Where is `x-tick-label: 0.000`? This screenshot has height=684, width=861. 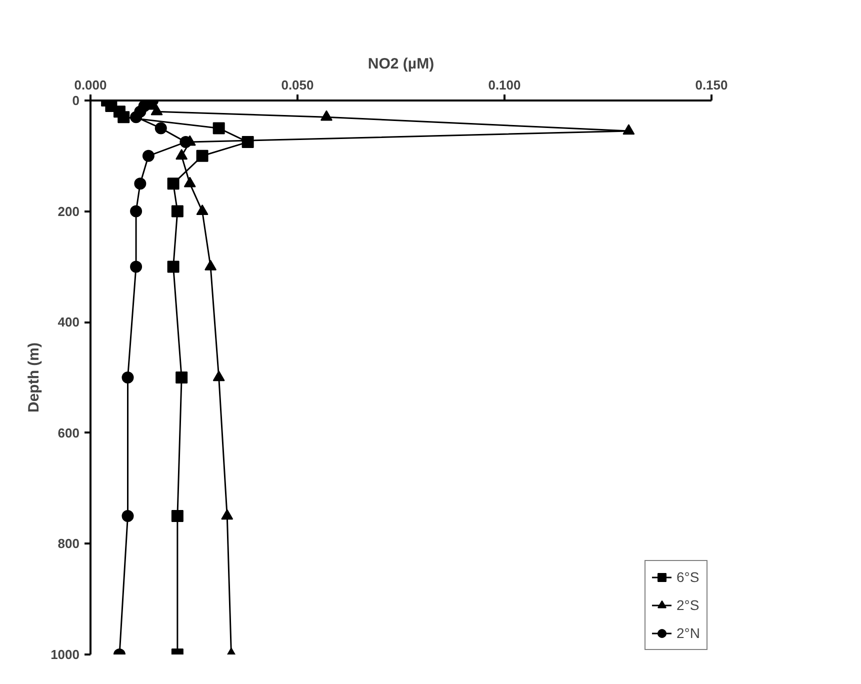 x-tick-label: 0.000 is located at coordinates (90, 85).